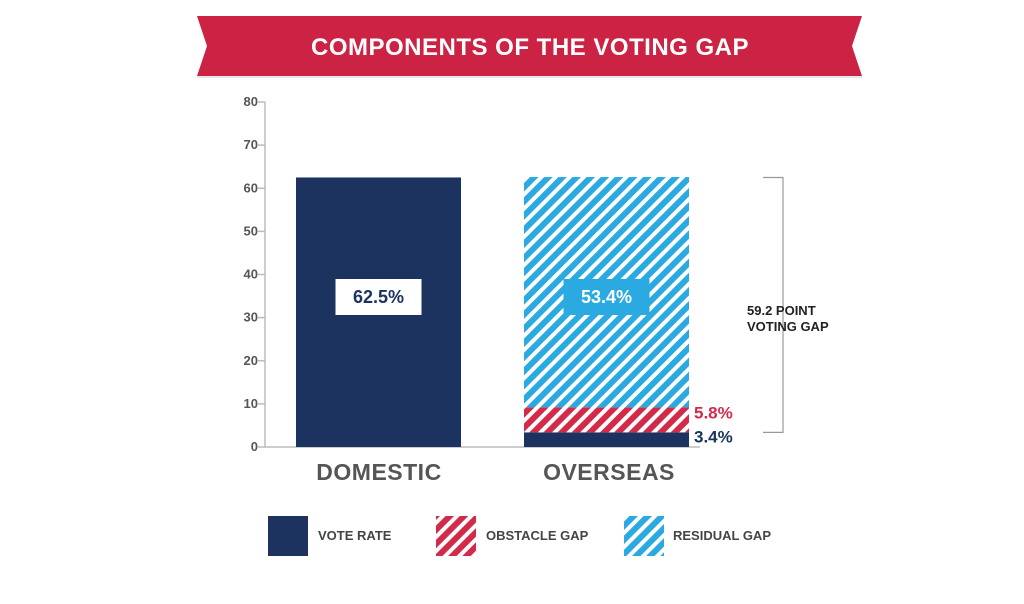 The height and width of the screenshot is (604, 1024). I want to click on legend-label-residual-gap: RESIDUAL GAP, so click(722, 535).